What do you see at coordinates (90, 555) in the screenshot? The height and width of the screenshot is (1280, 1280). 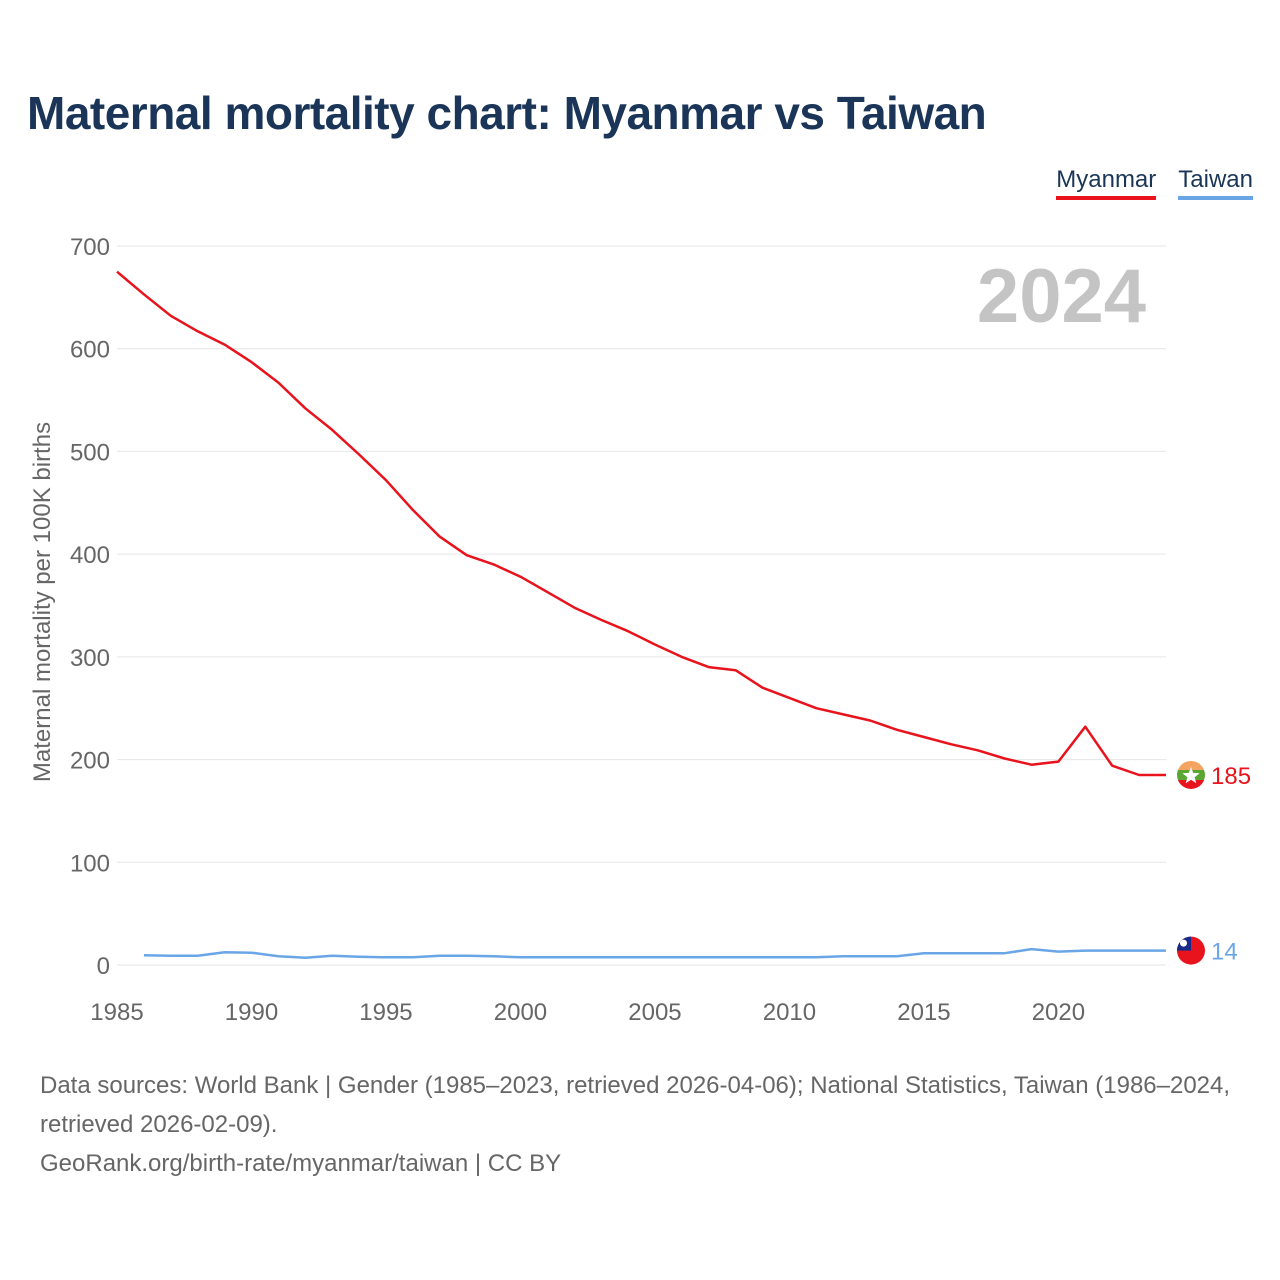 I see `y-tick-label: 400` at bounding box center [90, 555].